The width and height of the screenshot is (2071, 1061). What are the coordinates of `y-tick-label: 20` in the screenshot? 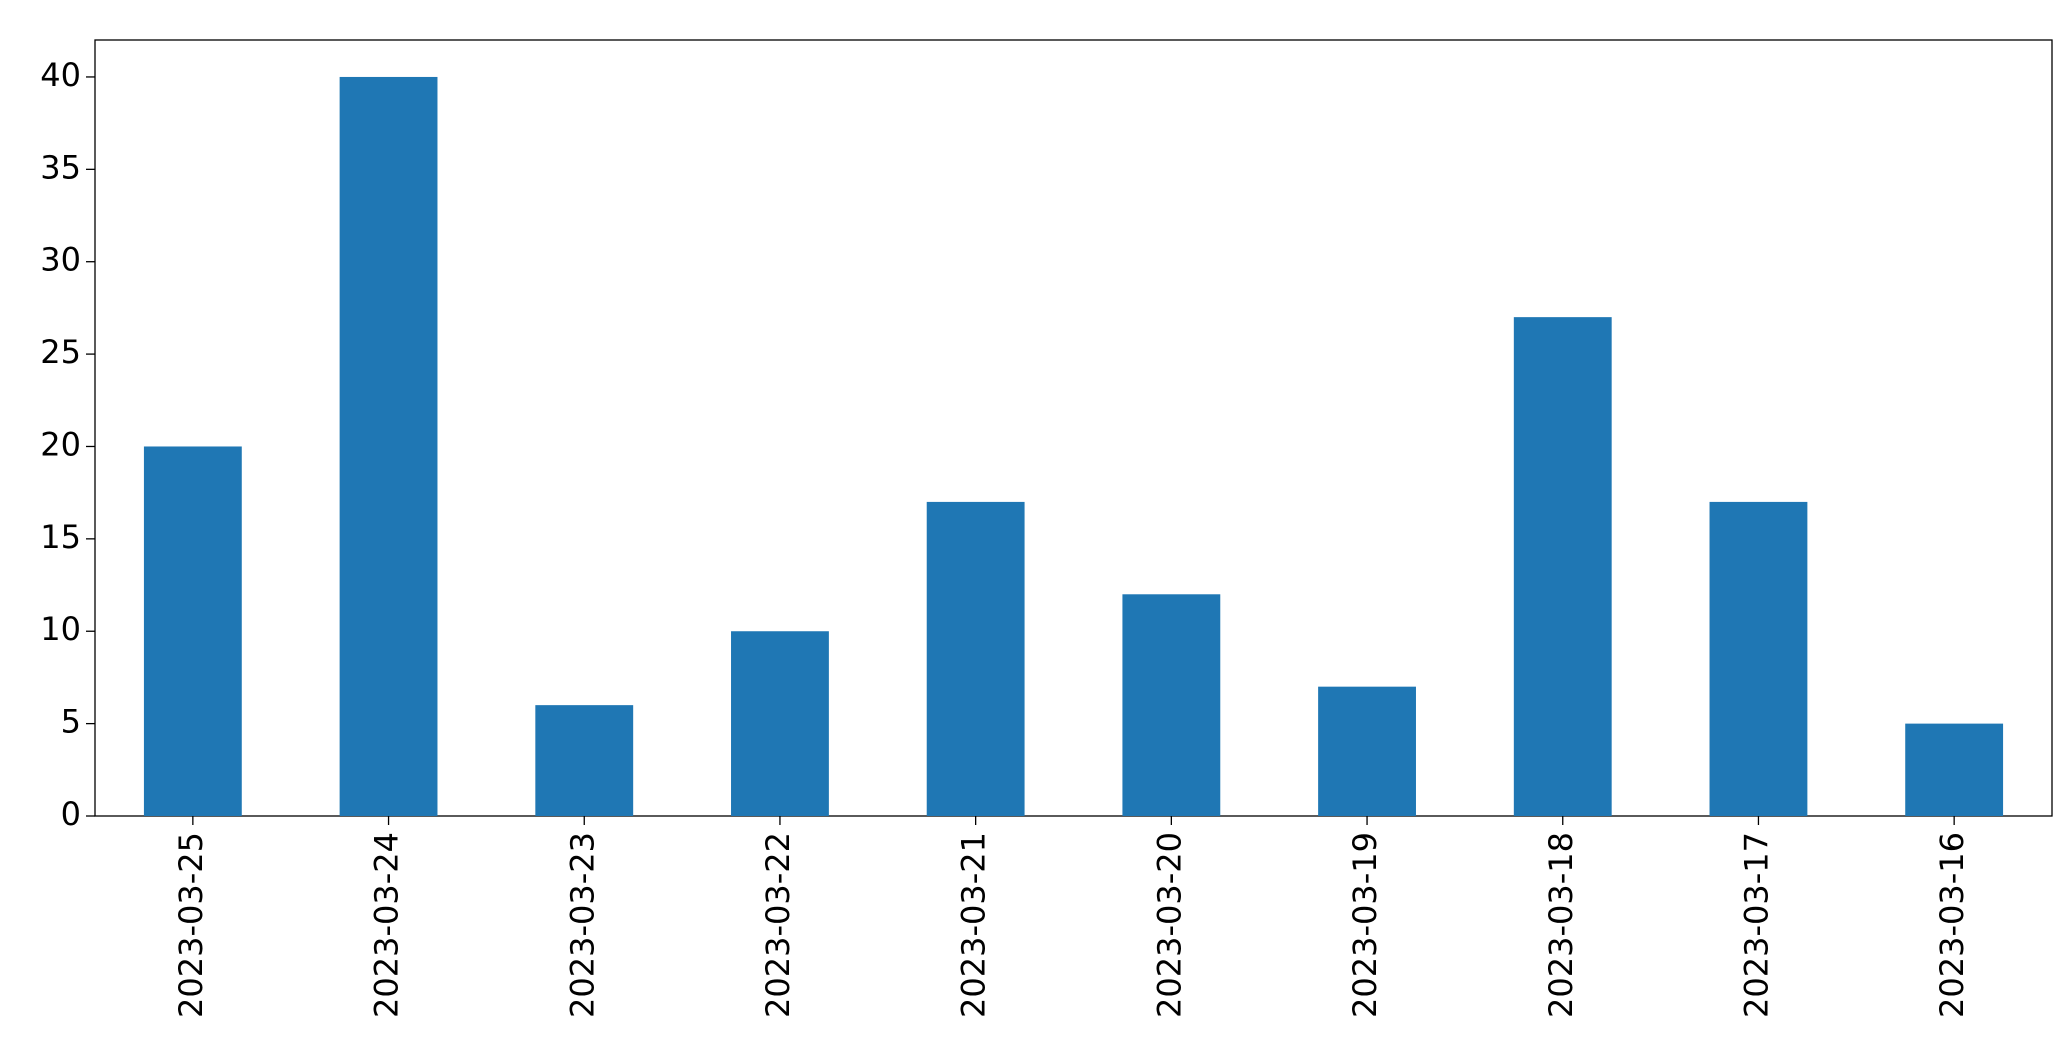 It's located at (60, 444).